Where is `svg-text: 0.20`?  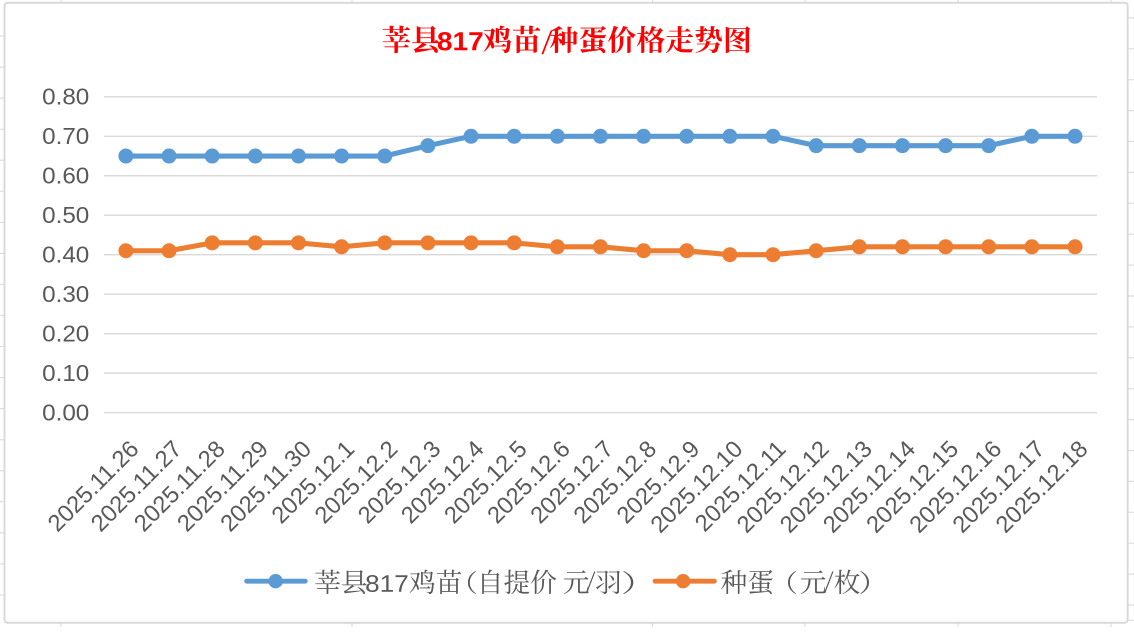
svg-text: 0.20 is located at coordinates (65, 334).